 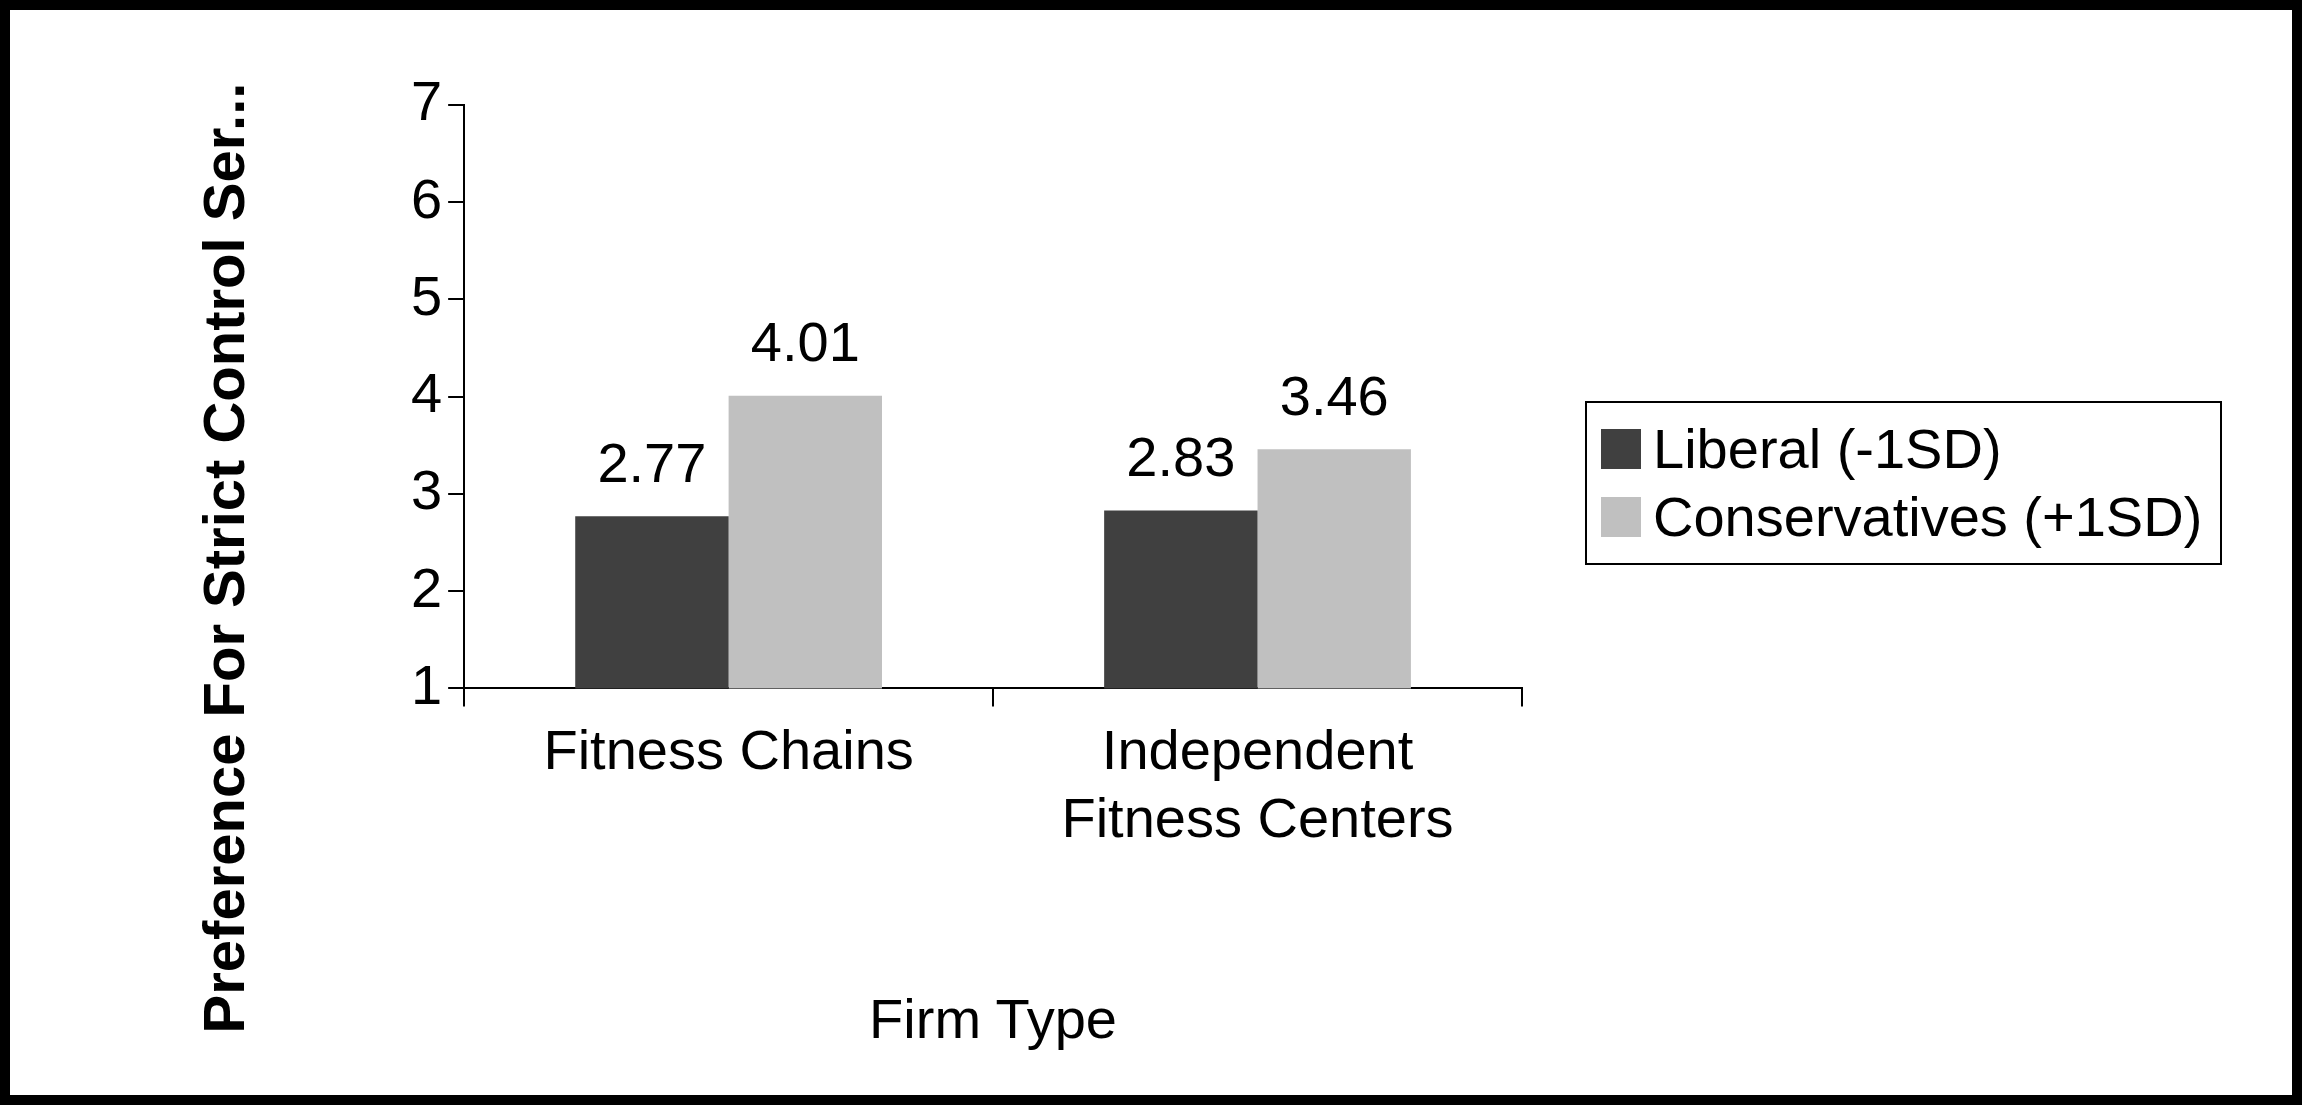 What do you see at coordinates (426, 101) in the screenshot?
I see `y-tick-label: 7` at bounding box center [426, 101].